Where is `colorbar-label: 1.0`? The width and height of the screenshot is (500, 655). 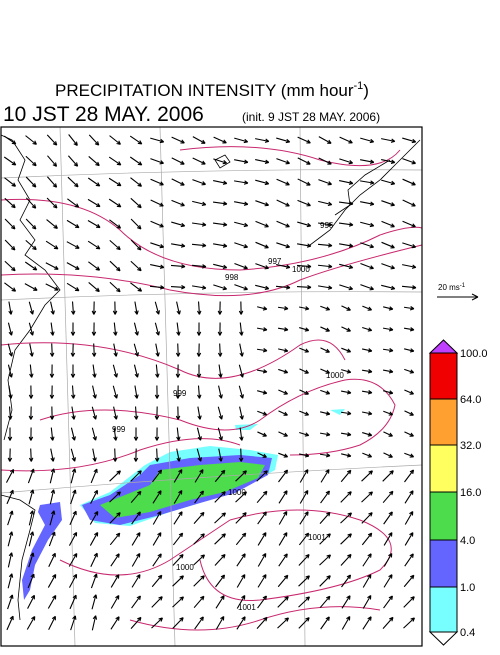
colorbar-label: 1.0 is located at coordinates (467, 588).